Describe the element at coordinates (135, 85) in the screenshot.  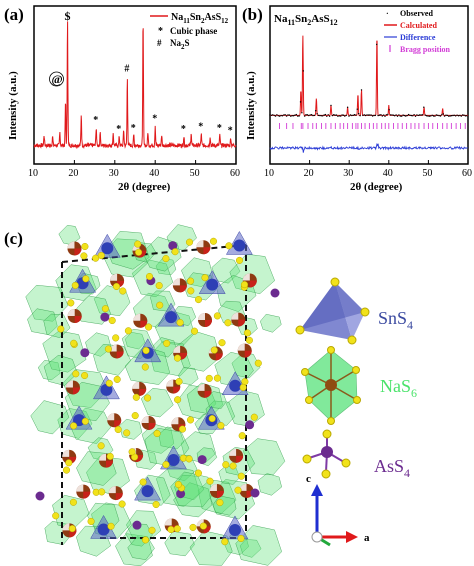
I see `panel-a-pattern-line` at that location.